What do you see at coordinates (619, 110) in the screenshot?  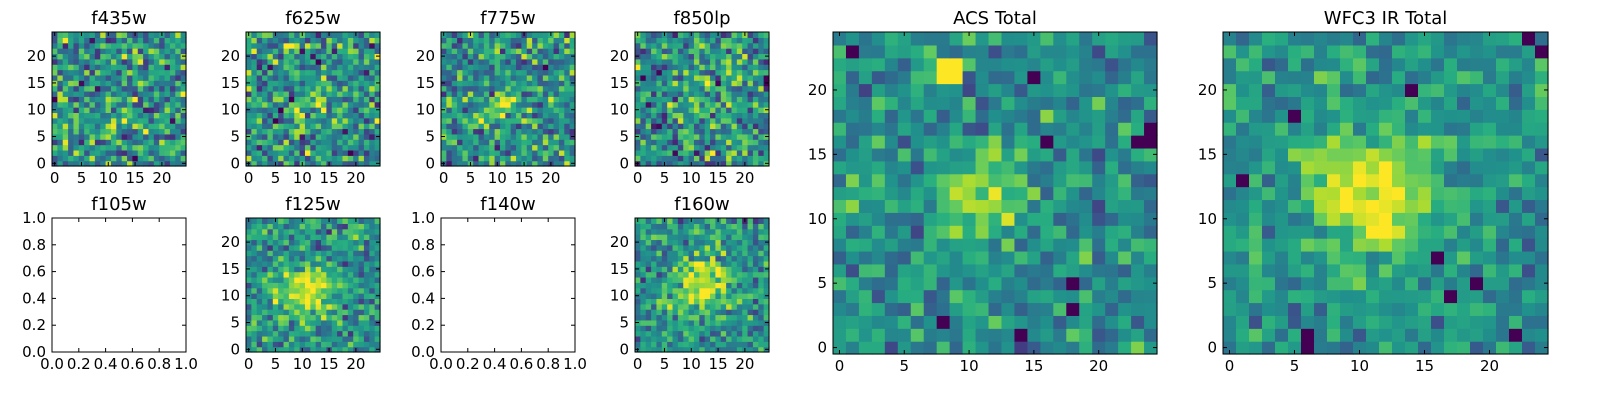 I see `y-tick-label: 10` at bounding box center [619, 110].